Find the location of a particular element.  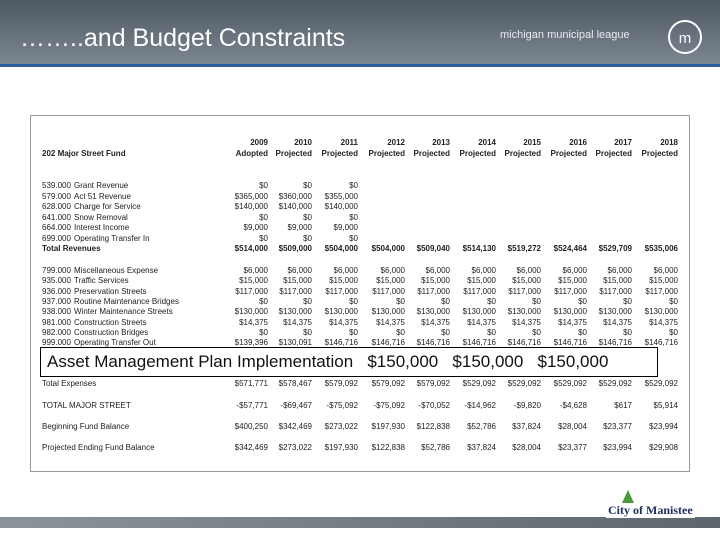

year-header: 2010 is located at coordinates (303, 142).